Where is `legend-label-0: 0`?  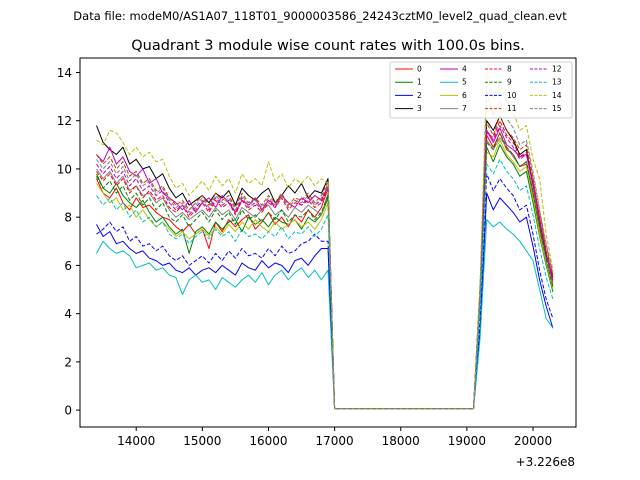 legend-label-0: 0 is located at coordinates (419, 69).